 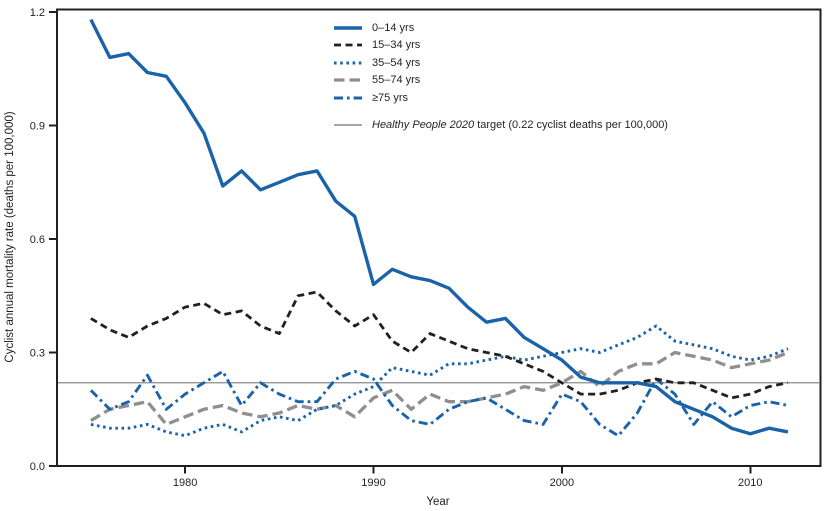 I want to click on legend-label-ge75-yrs: ≥75 yrs, so click(x=390, y=97).